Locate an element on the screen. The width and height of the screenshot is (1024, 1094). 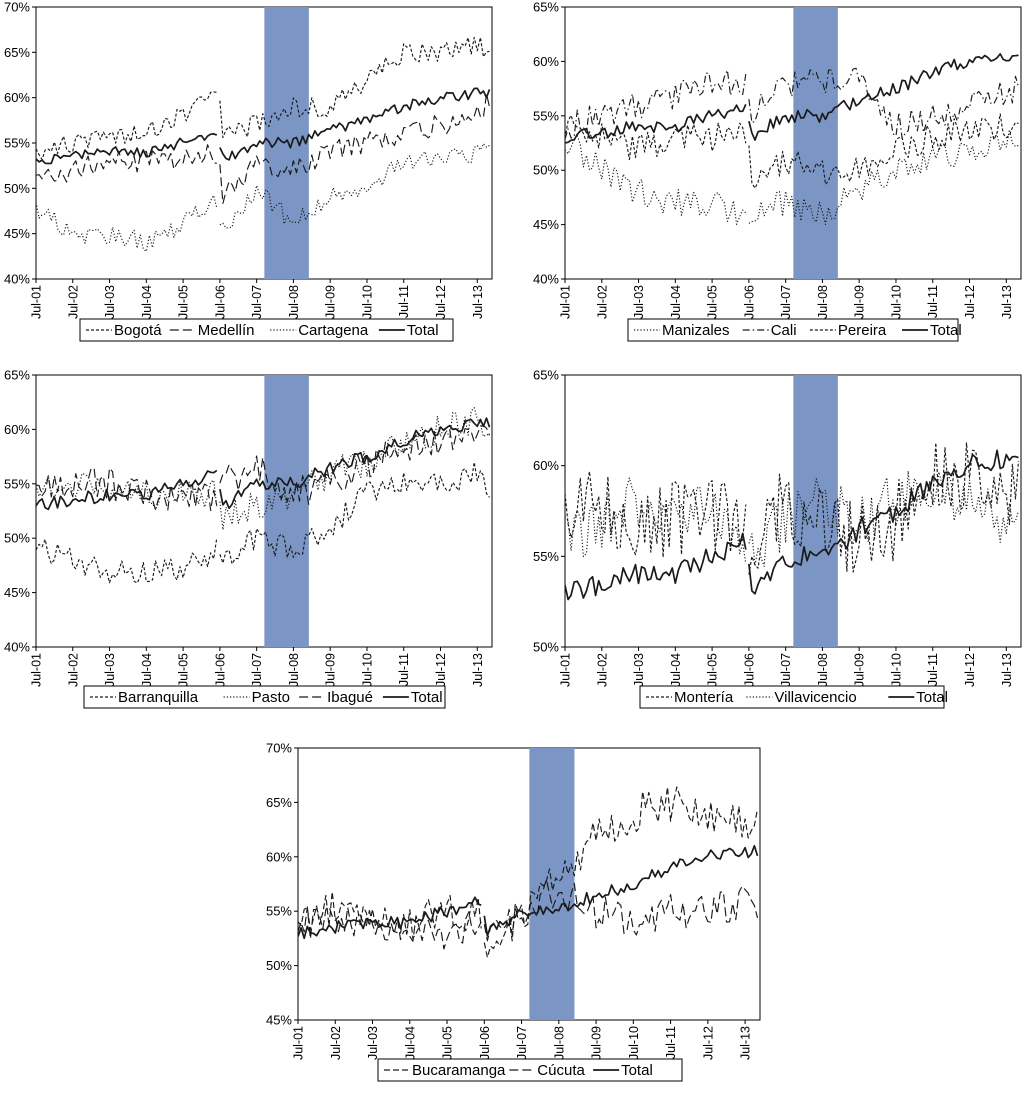
legend-label: Bucaramanga is located at coordinates (459, 1070).